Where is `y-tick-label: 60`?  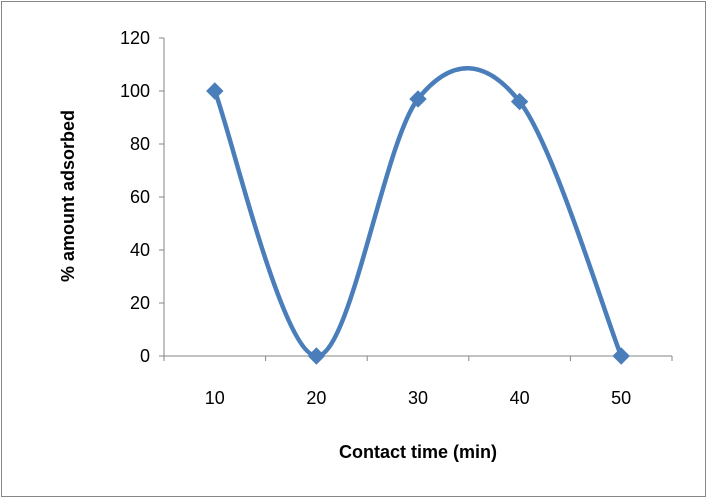 y-tick-label: 60 is located at coordinates (140, 197).